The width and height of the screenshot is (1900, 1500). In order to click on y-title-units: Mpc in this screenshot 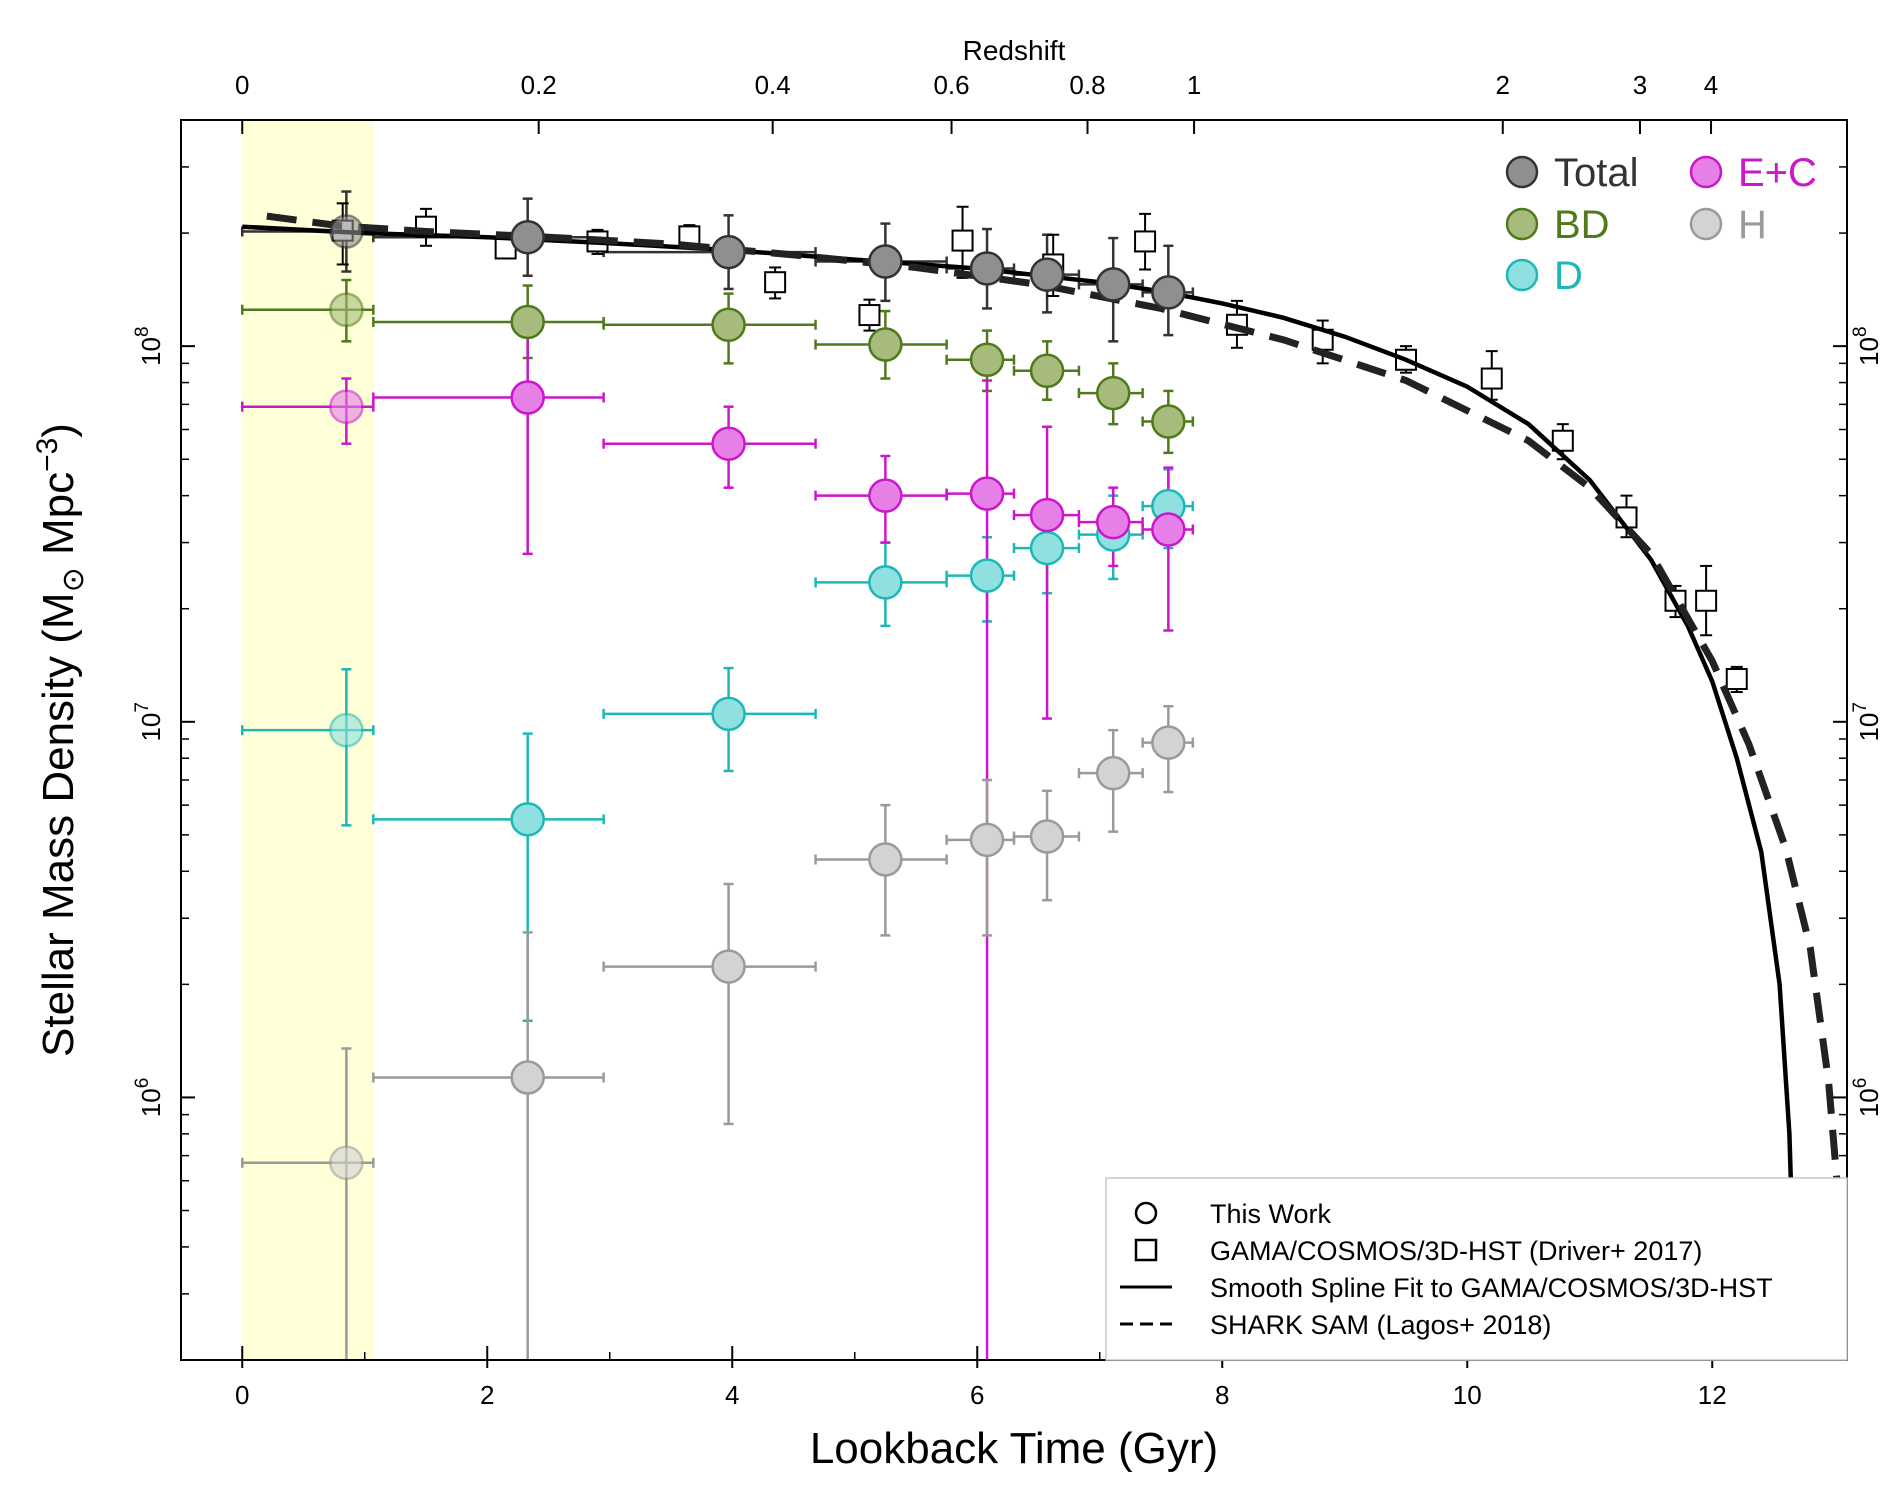, I will do `click(58, 519)`.